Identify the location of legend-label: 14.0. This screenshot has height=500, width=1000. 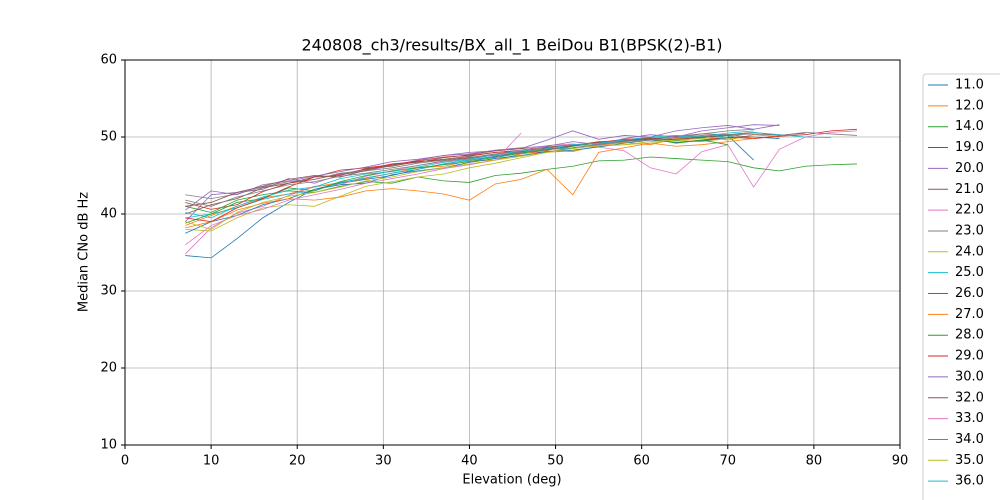
(969, 126).